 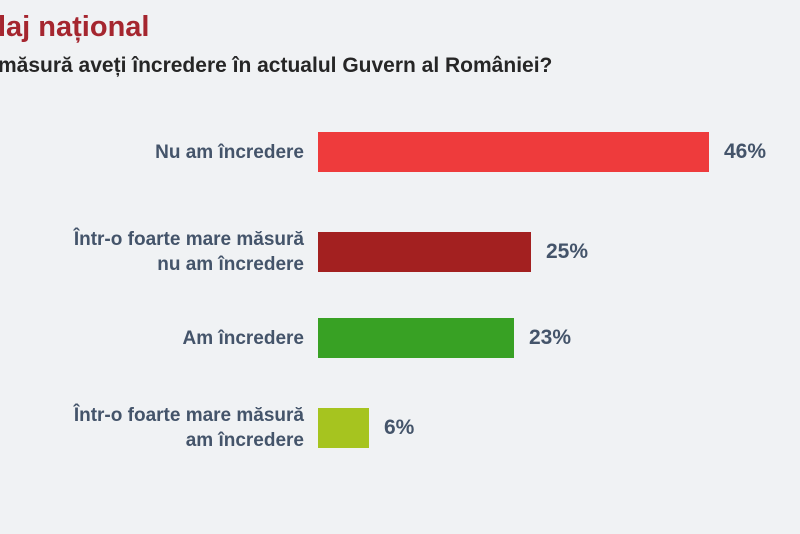 I want to click on chart-row: Nu am încredere 46%, so click(x=400, y=152).